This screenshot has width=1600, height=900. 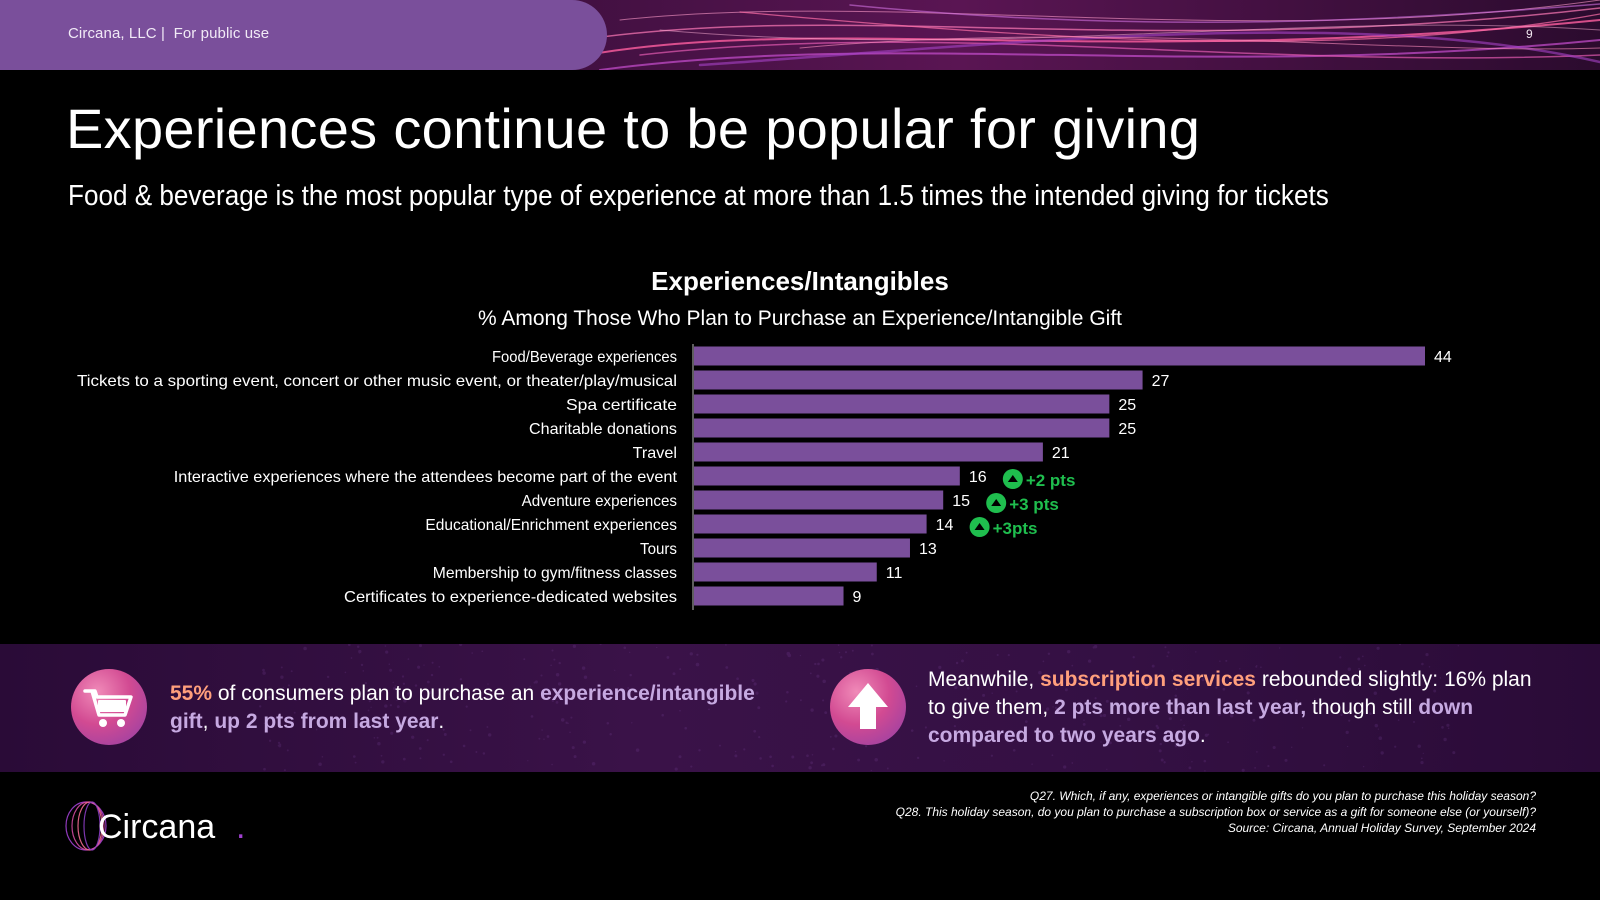 What do you see at coordinates (655, 453) in the screenshot?
I see `category-label: Travel` at bounding box center [655, 453].